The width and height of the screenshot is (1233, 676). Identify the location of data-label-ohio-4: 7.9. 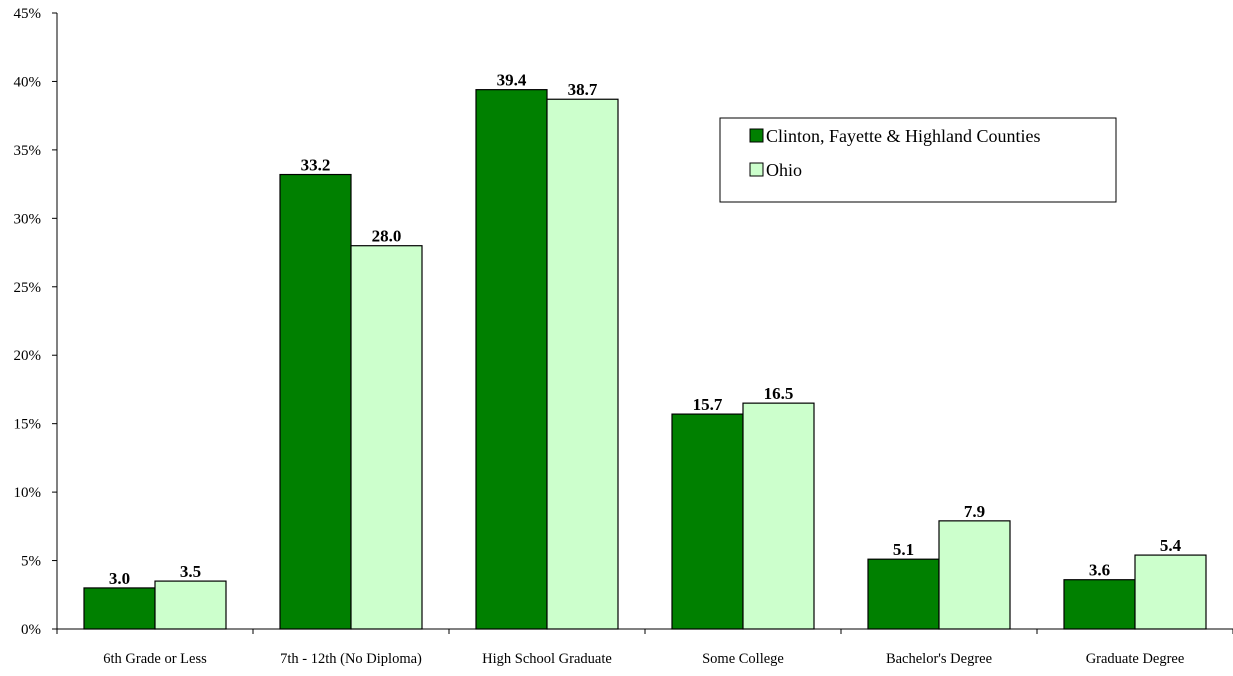
(974, 511).